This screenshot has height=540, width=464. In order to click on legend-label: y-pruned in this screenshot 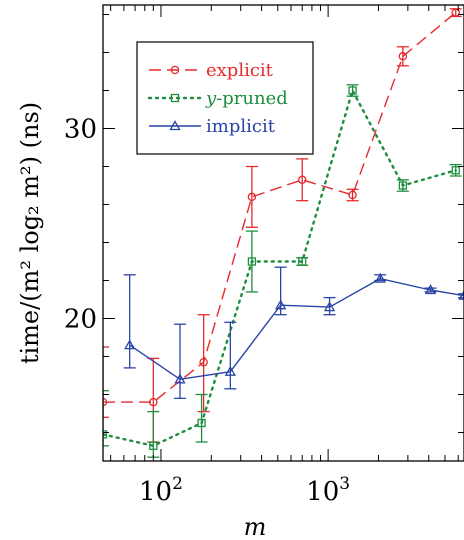, I will do `click(246, 98)`.